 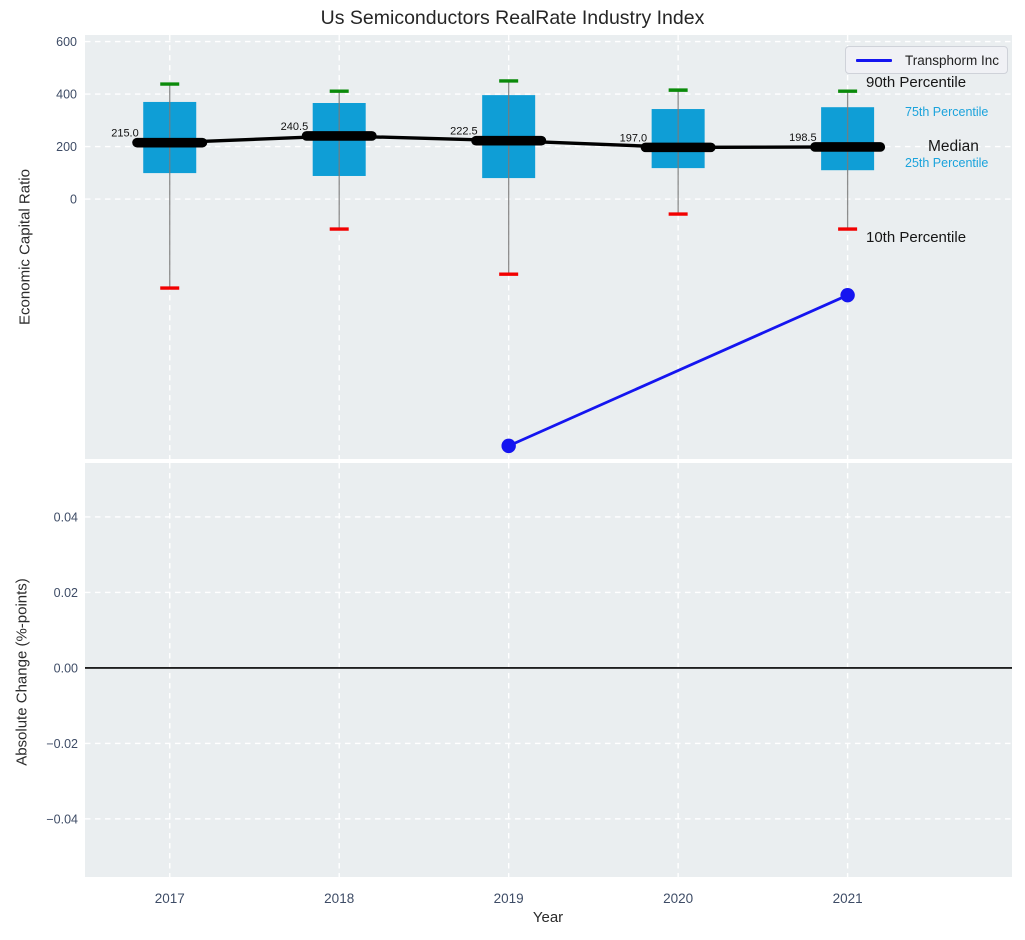 What do you see at coordinates (66, 593) in the screenshot?
I see `ytick-bottom-1: 0.02` at bounding box center [66, 593].